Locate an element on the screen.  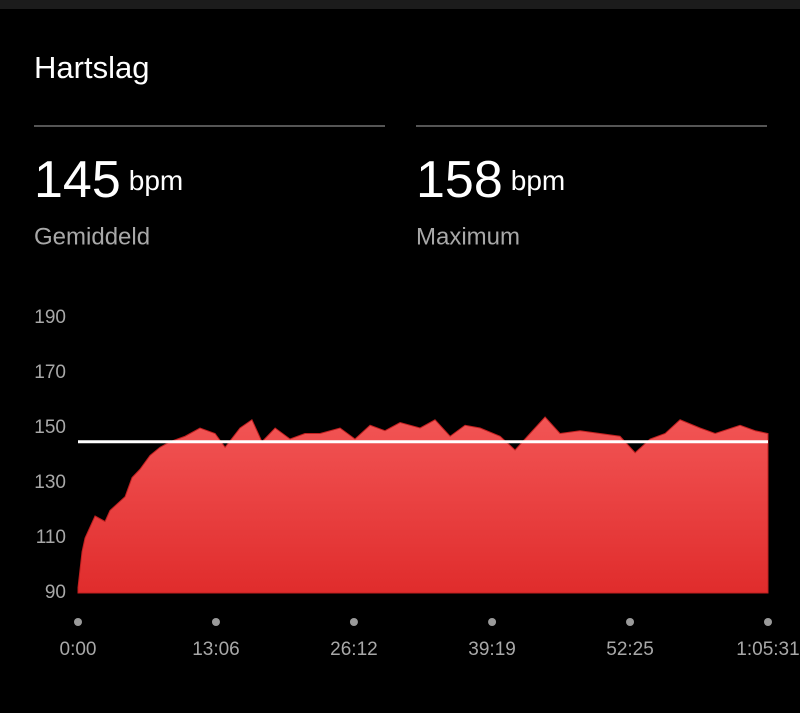
y-tick-label: 170 is located at coordinates (50, 372).